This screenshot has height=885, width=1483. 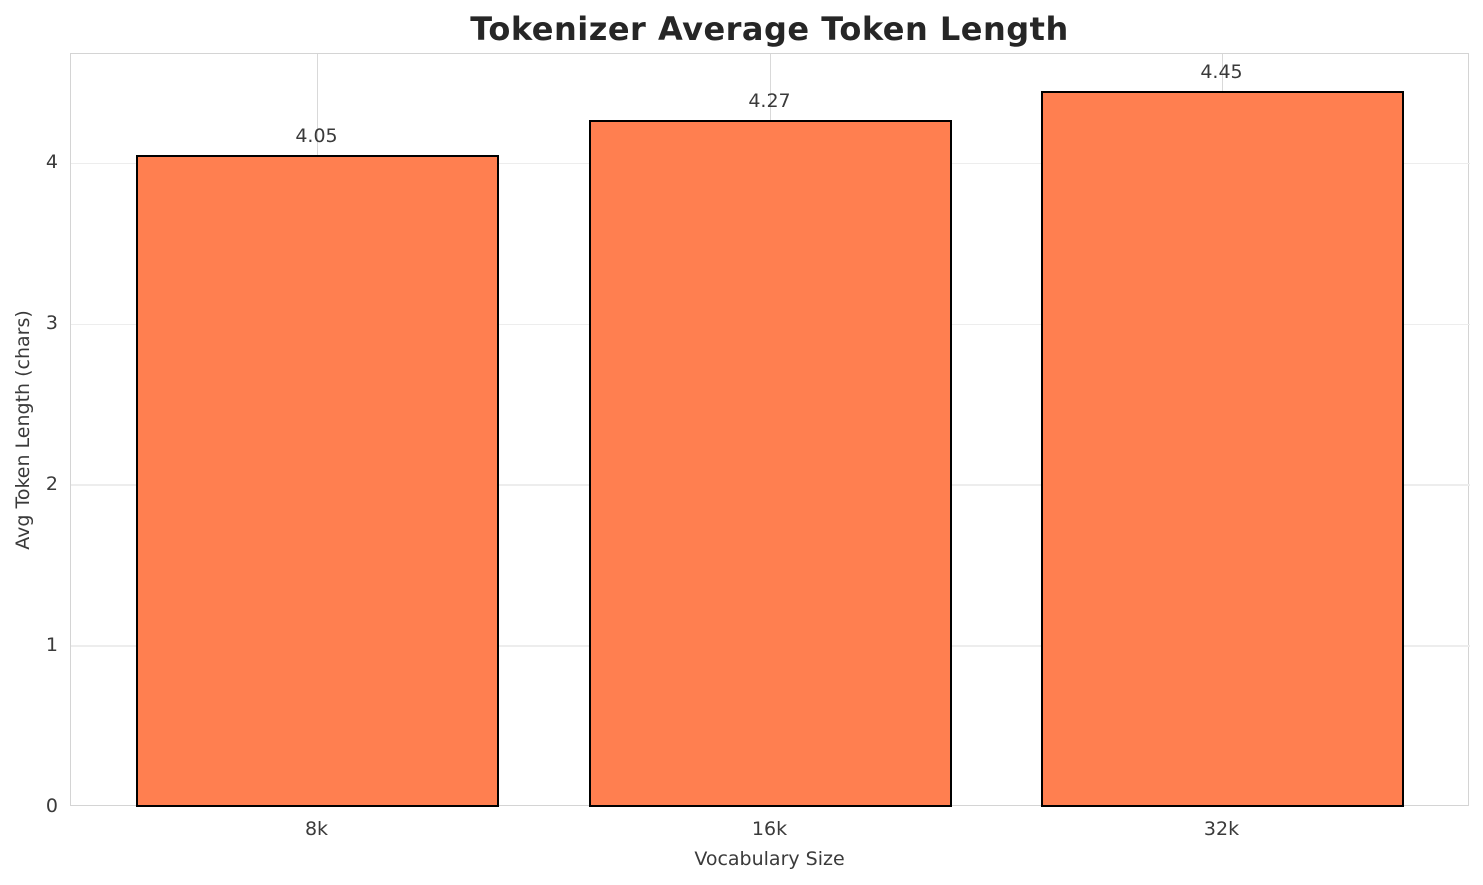 What do you see at coordinates (23, 430) in the screenshot?
I see `y-axis-label: Avg Token Length (chars)` at bounding box center [23, 430].